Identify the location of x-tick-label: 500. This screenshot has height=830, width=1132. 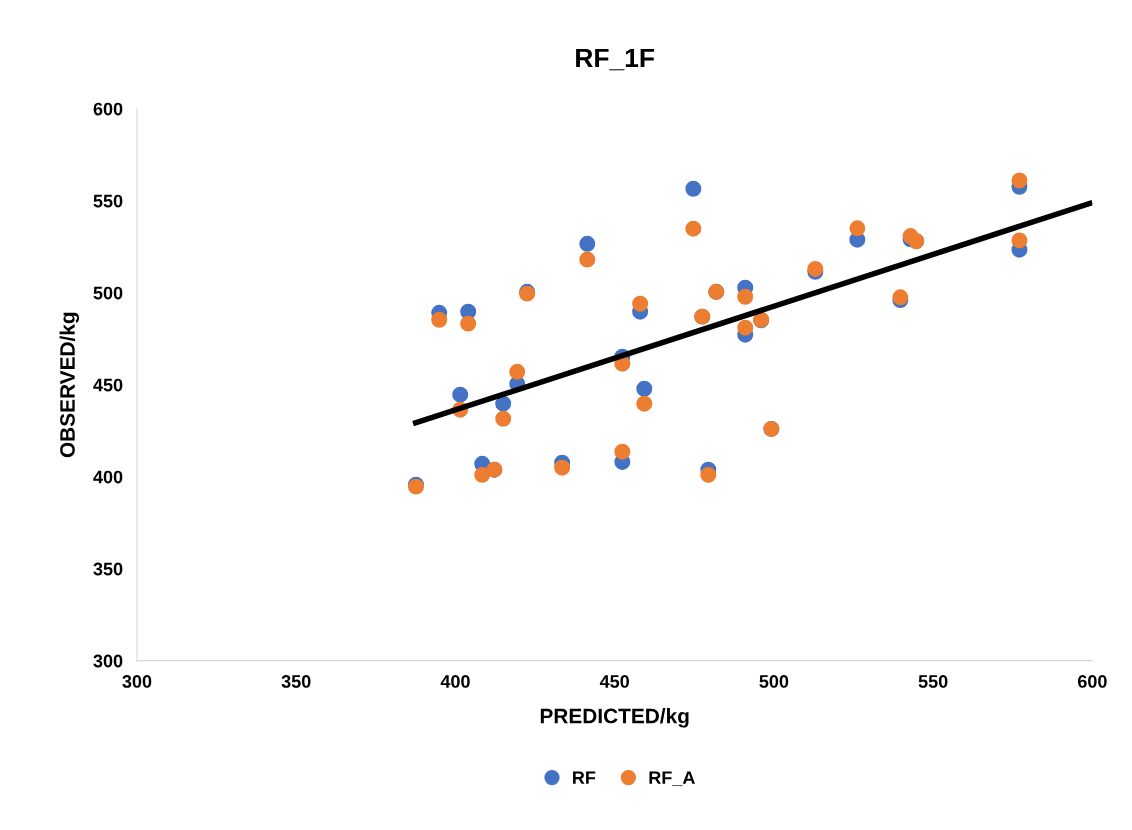
(774, 681).